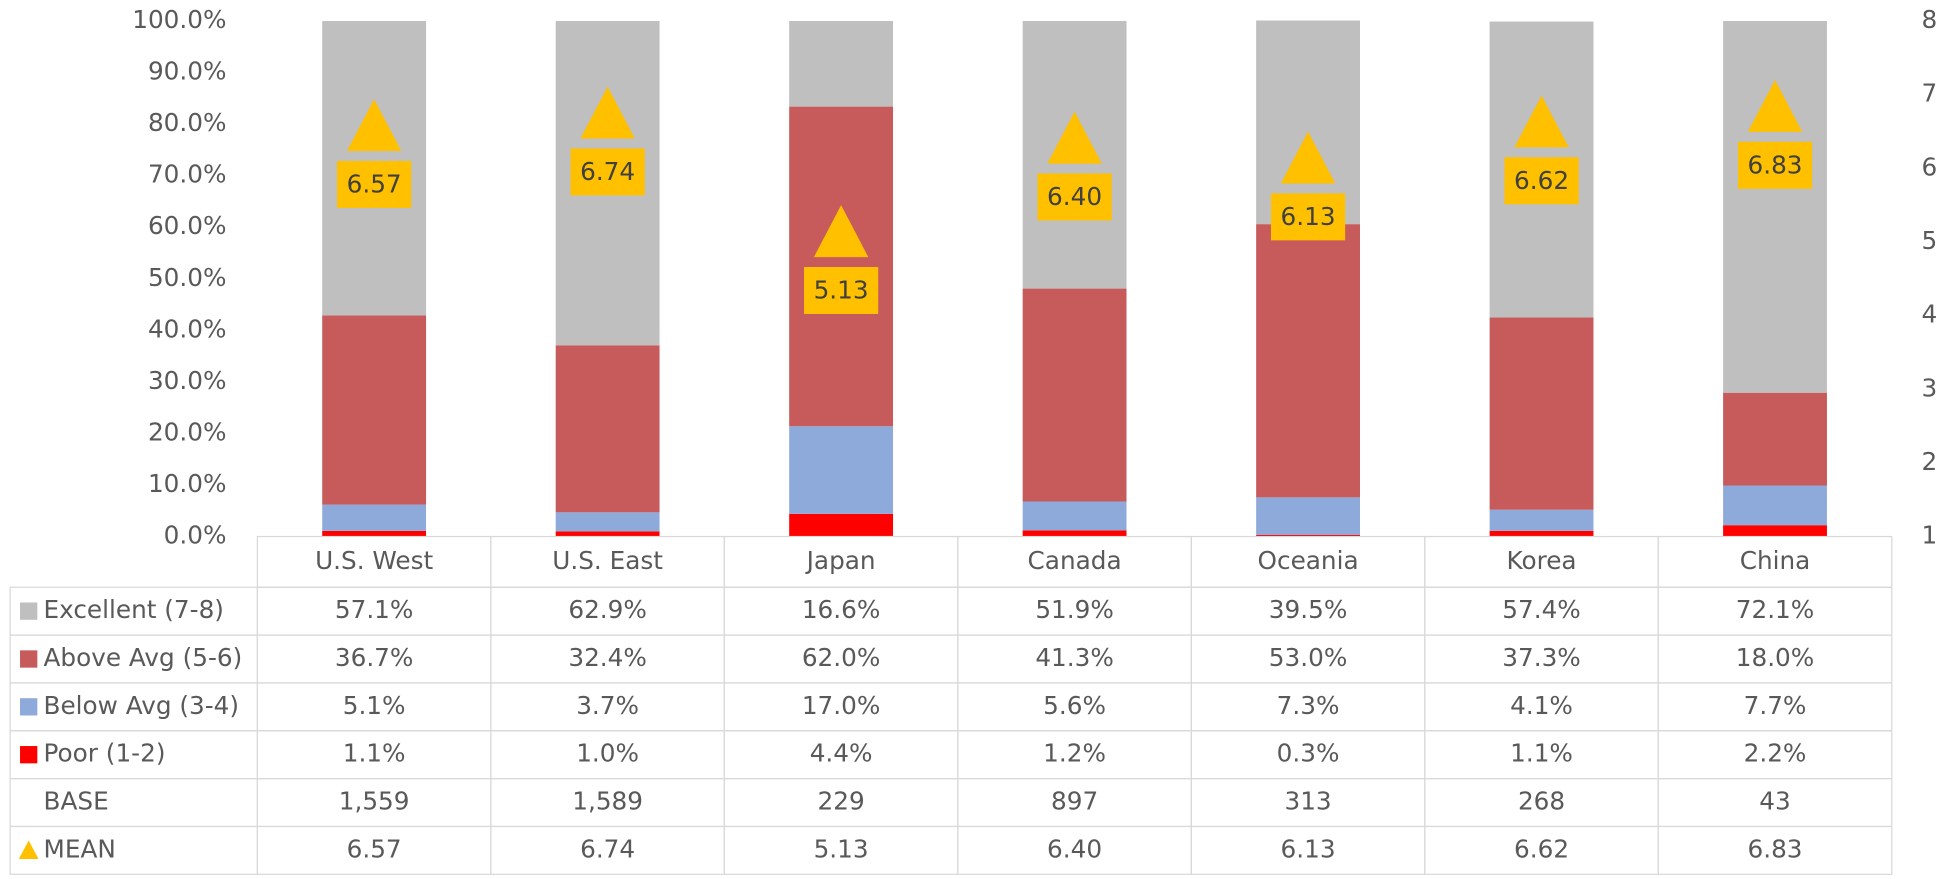 The image size is (1939, 879). Describe the element at coordinates (1074, 753) in the screenshot. I see `table-value: 1.2%` at that location.